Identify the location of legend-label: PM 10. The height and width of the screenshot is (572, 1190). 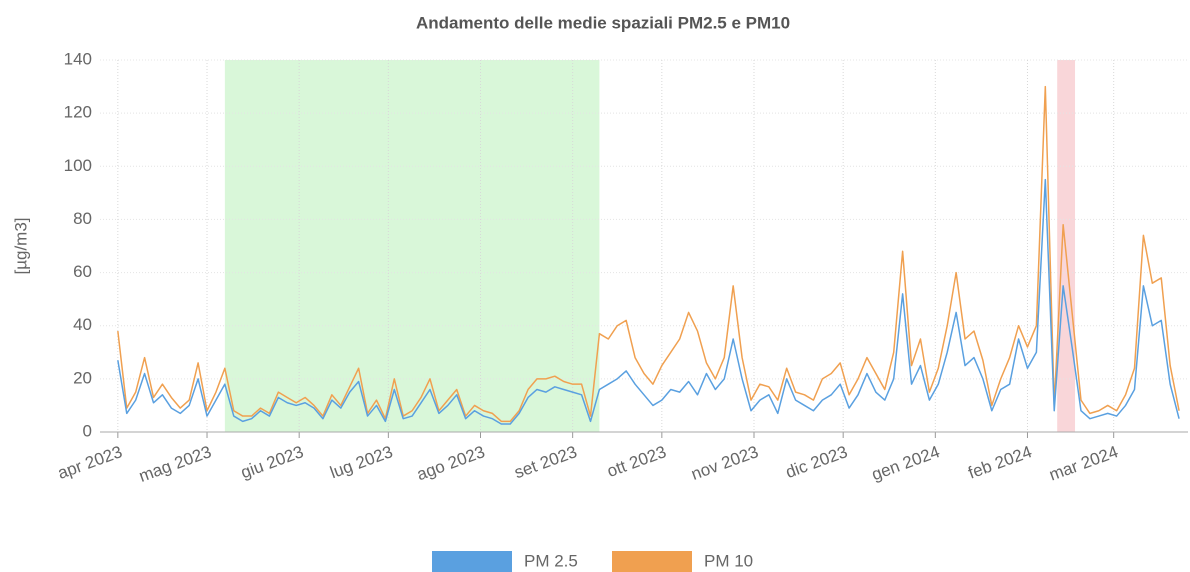
(728, 560).